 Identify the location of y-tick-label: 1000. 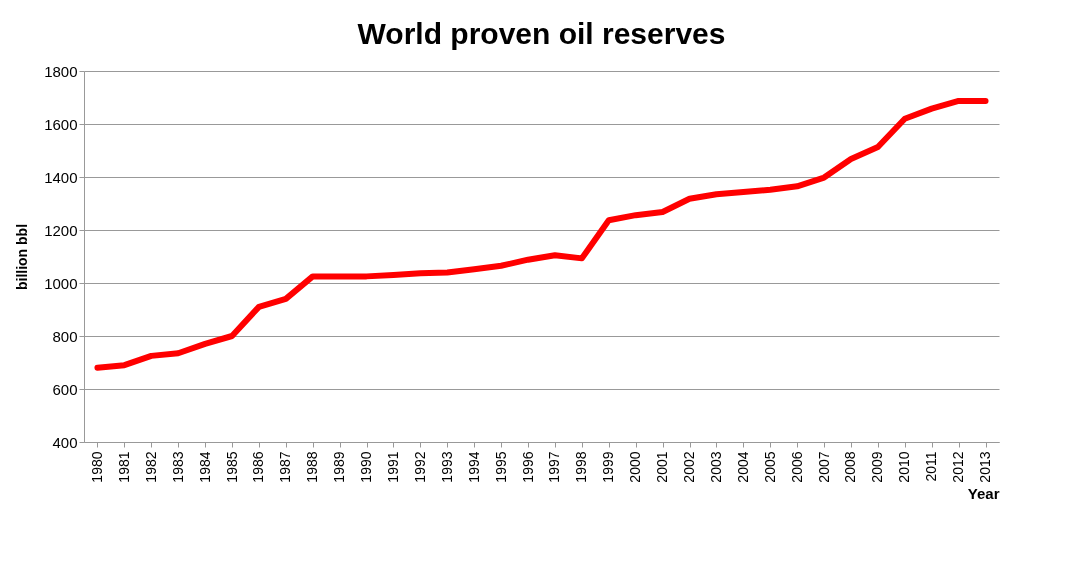
(61, 283).